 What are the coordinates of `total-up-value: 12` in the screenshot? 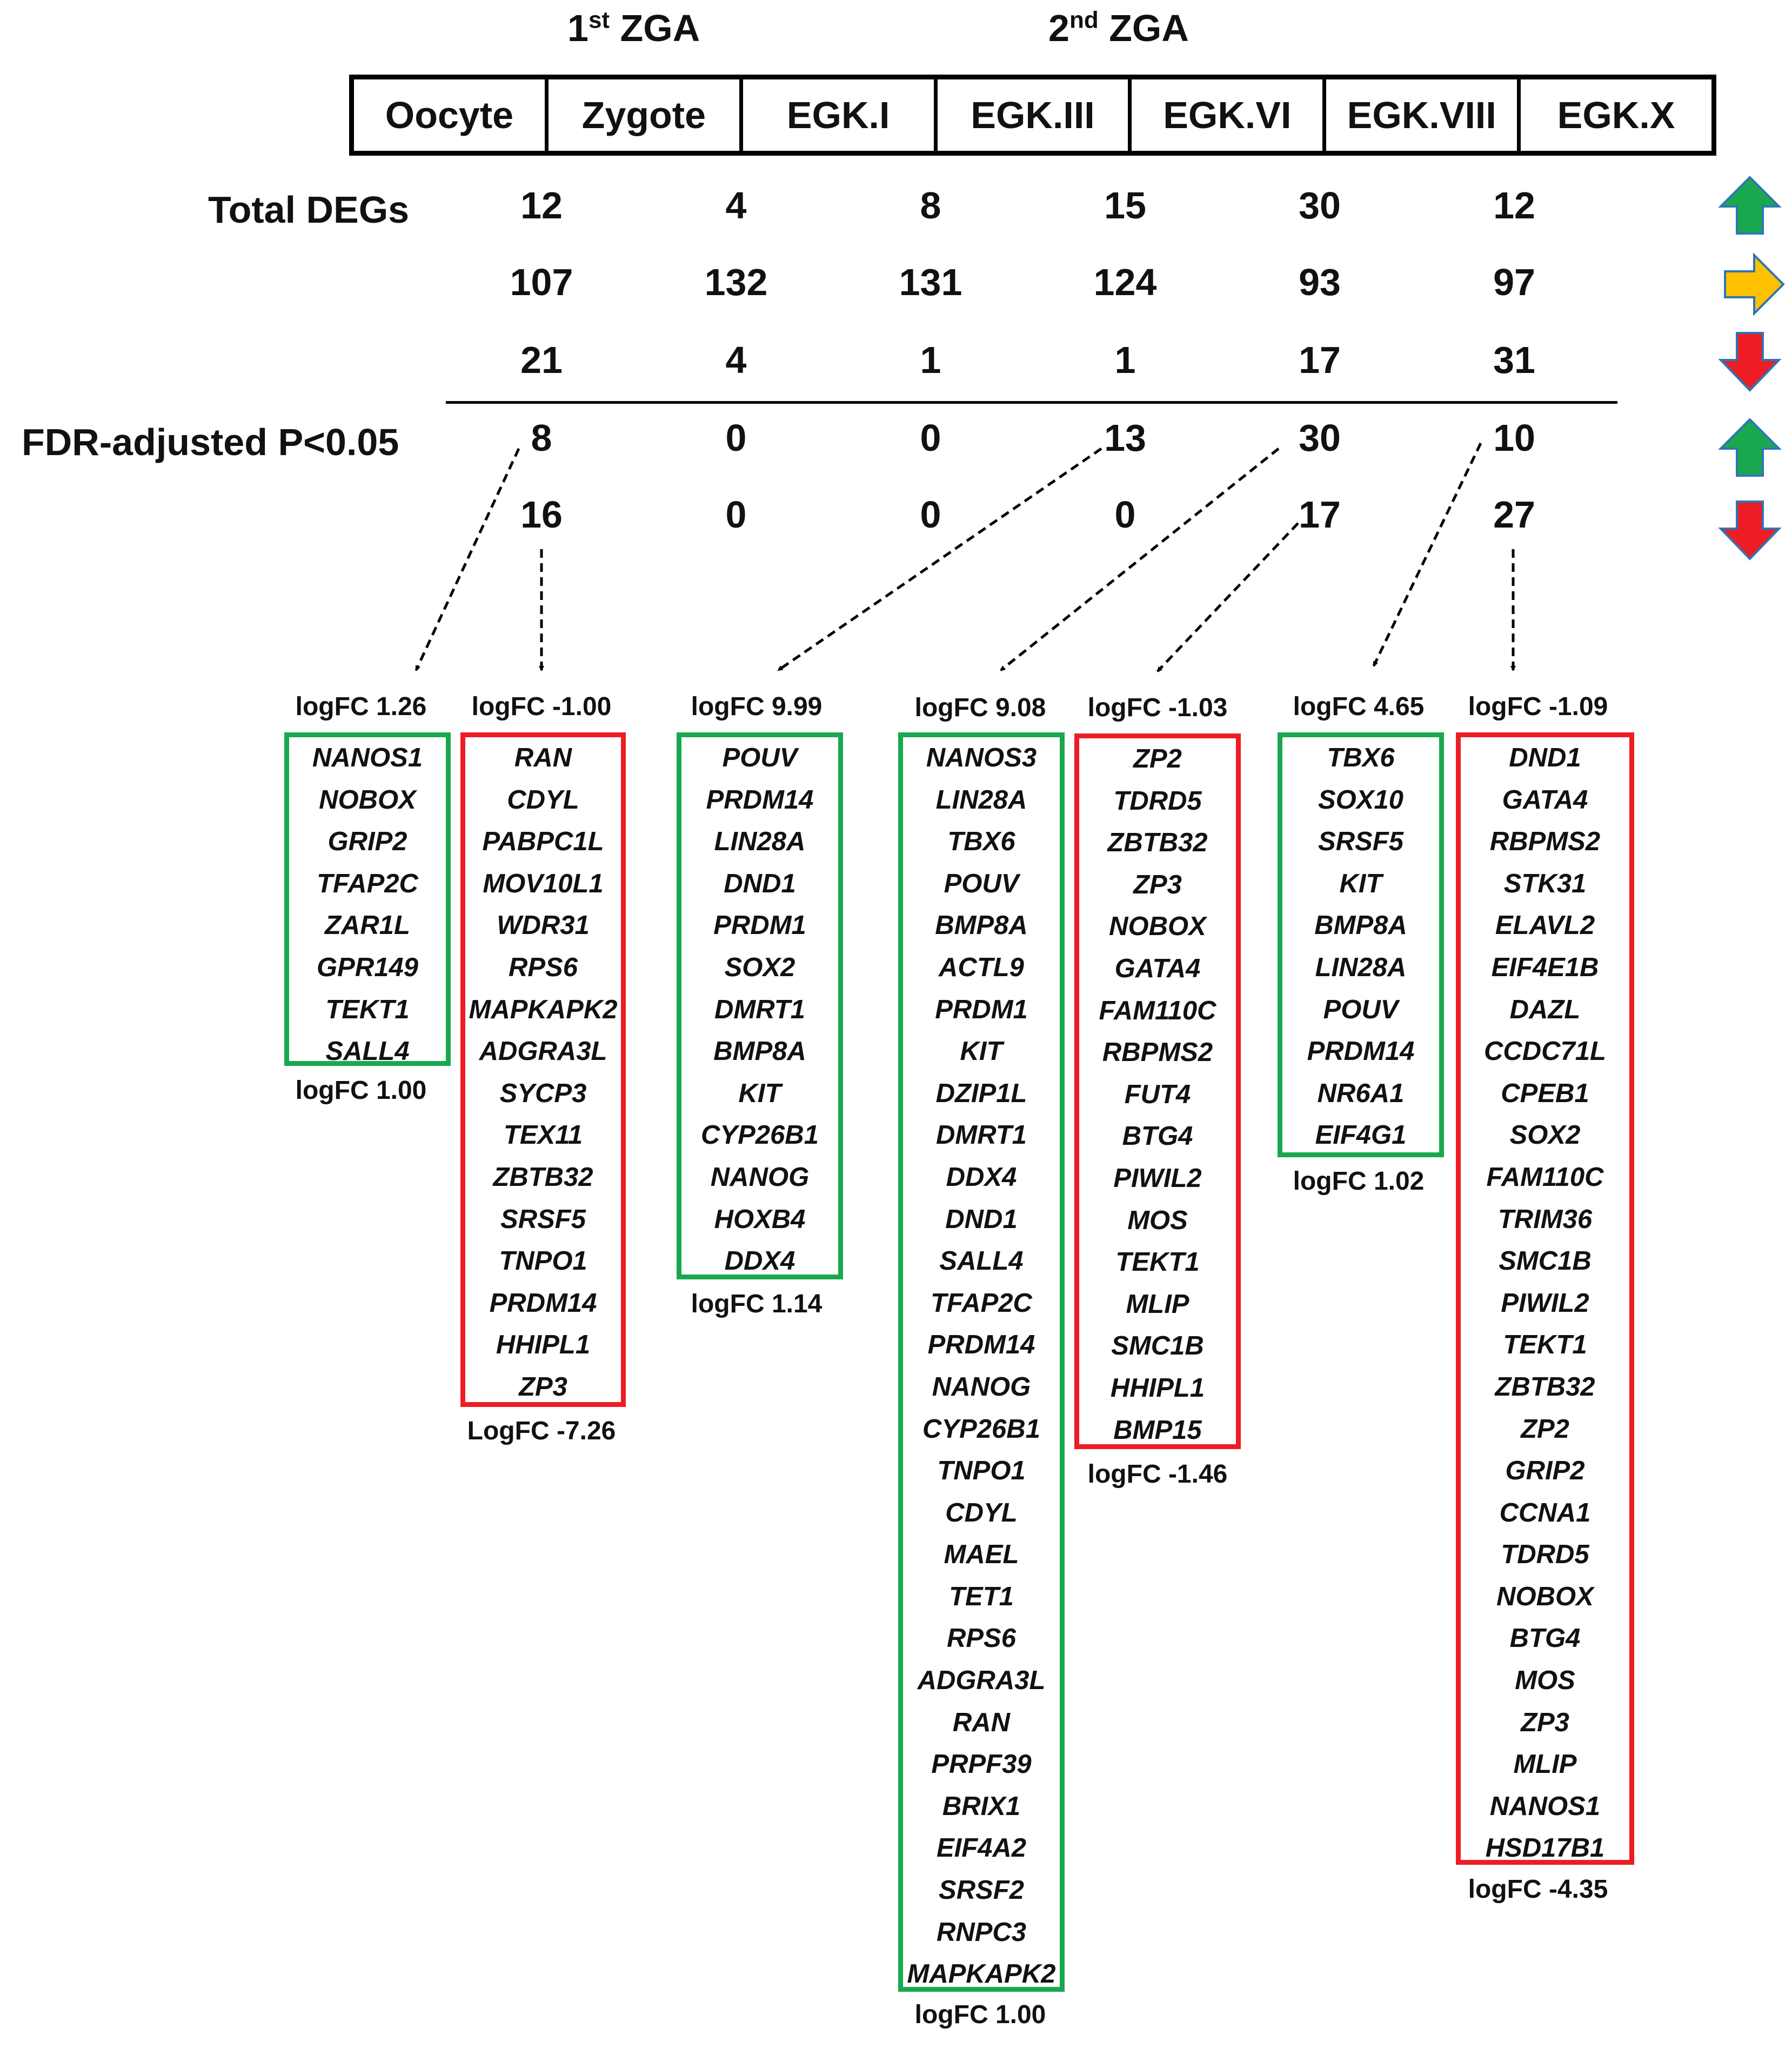 It's located at (541, 205).